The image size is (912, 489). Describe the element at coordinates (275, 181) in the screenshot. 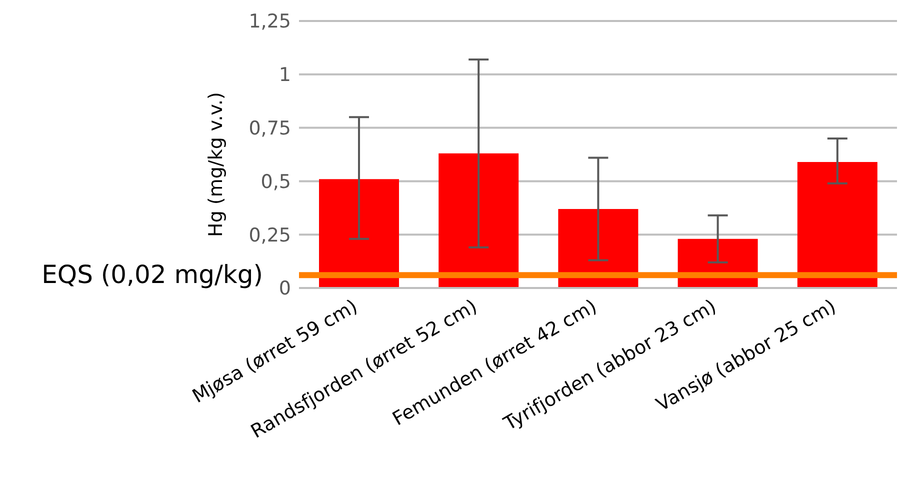

I see `y-tick-label: 0,5` at that location.